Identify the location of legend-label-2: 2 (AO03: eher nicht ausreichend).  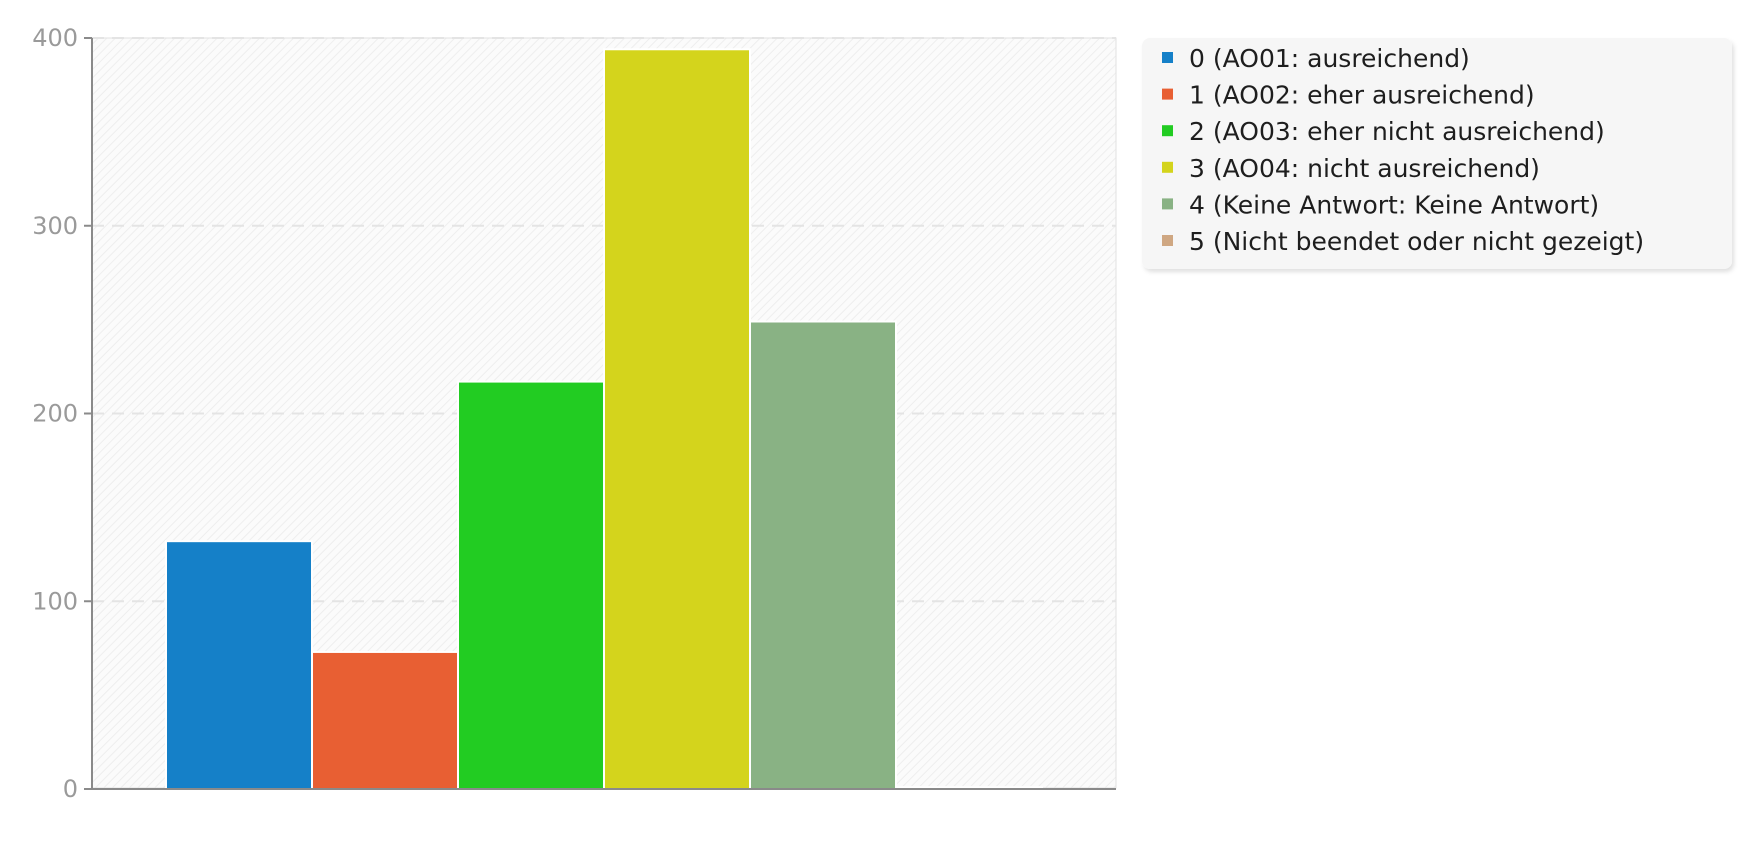
(1397, 131).